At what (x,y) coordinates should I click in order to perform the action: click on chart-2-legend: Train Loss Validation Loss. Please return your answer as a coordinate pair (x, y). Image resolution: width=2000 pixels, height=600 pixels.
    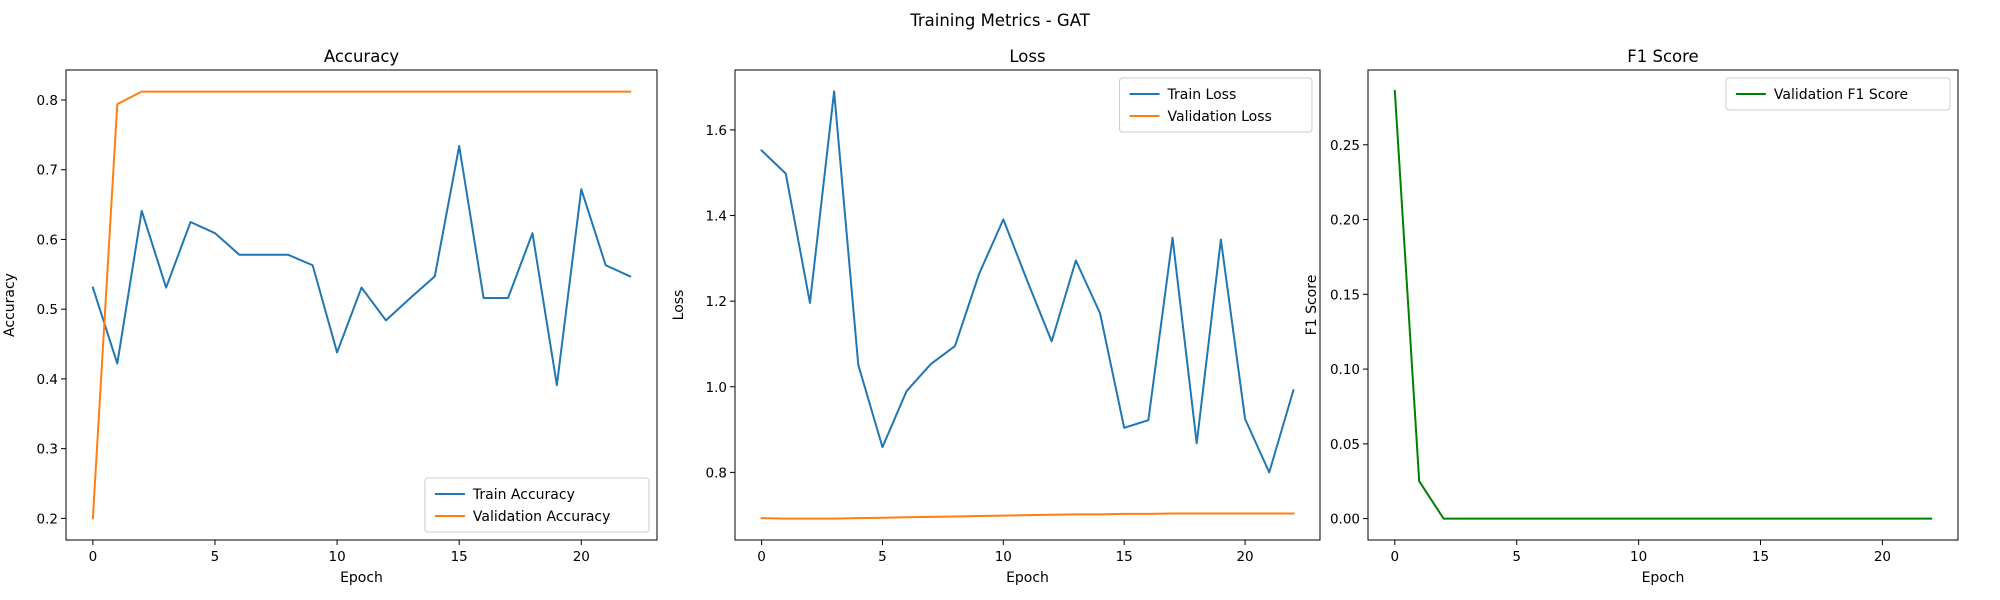
    Looking at the image, I should click on (1216, 105).